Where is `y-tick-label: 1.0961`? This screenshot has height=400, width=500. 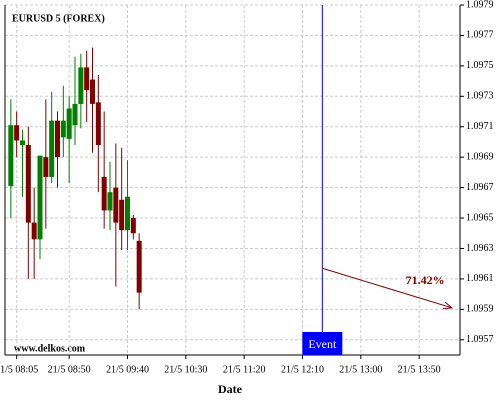 y-tick-label: 1.0961 is located at coordinates (480, 278).